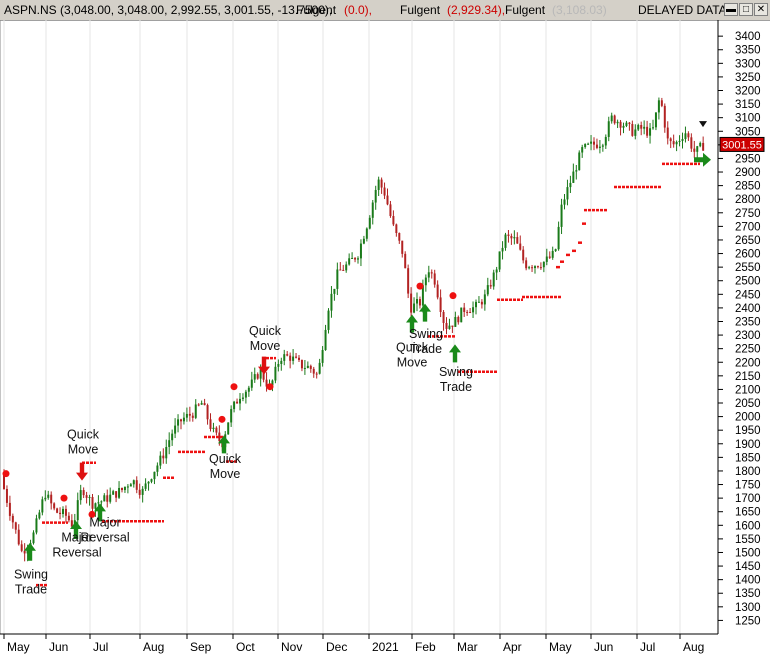 The image size is (770, 657). Describe the element at coordinates (385, 647) in the screenshot. I see `x-tick-label: 2021` at that location.